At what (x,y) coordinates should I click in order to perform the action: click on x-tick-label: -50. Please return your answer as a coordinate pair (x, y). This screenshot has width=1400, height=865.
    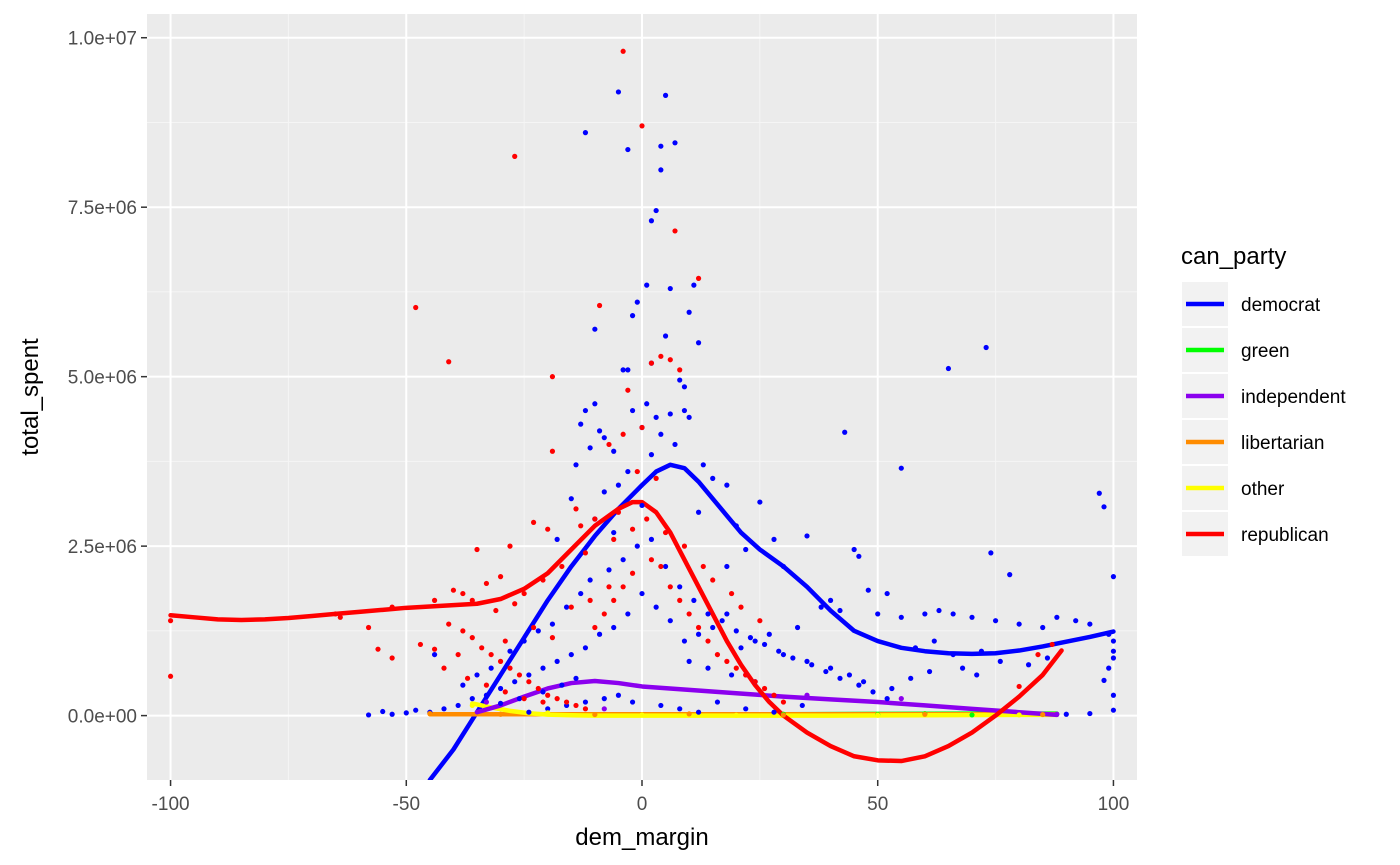
    Looking at the image, I should click on (406, 804).